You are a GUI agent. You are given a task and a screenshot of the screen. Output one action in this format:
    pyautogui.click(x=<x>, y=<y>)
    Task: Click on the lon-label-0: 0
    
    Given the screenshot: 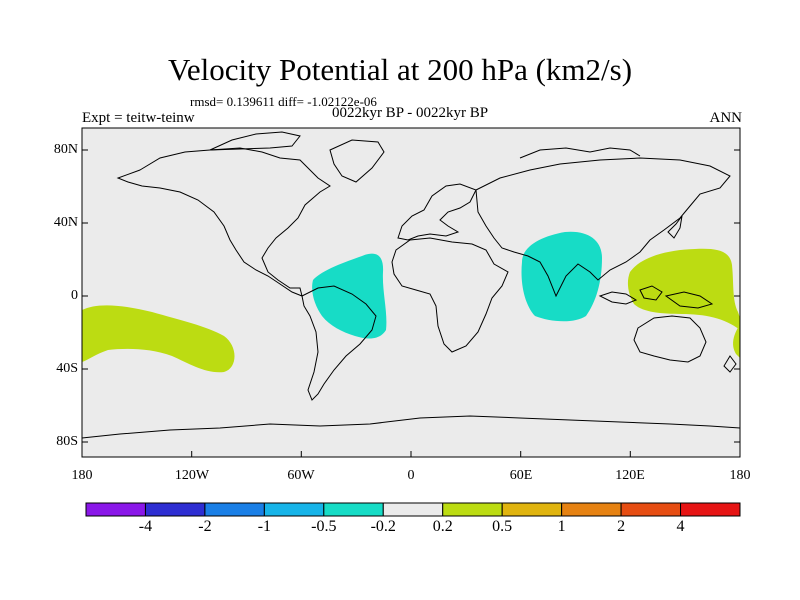 What is the action you would take?
    pyautogui.click(x=411, y=475)
    